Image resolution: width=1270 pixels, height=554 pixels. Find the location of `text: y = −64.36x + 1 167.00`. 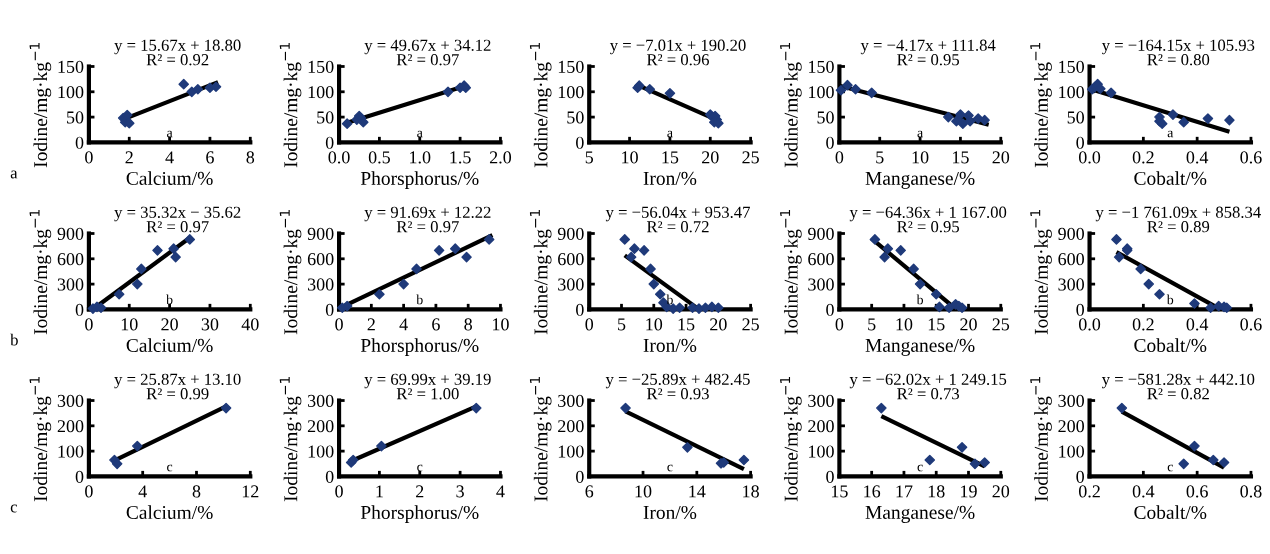

text: y = −64.36x + 1 167.00 is located at coordinates (928, 214).